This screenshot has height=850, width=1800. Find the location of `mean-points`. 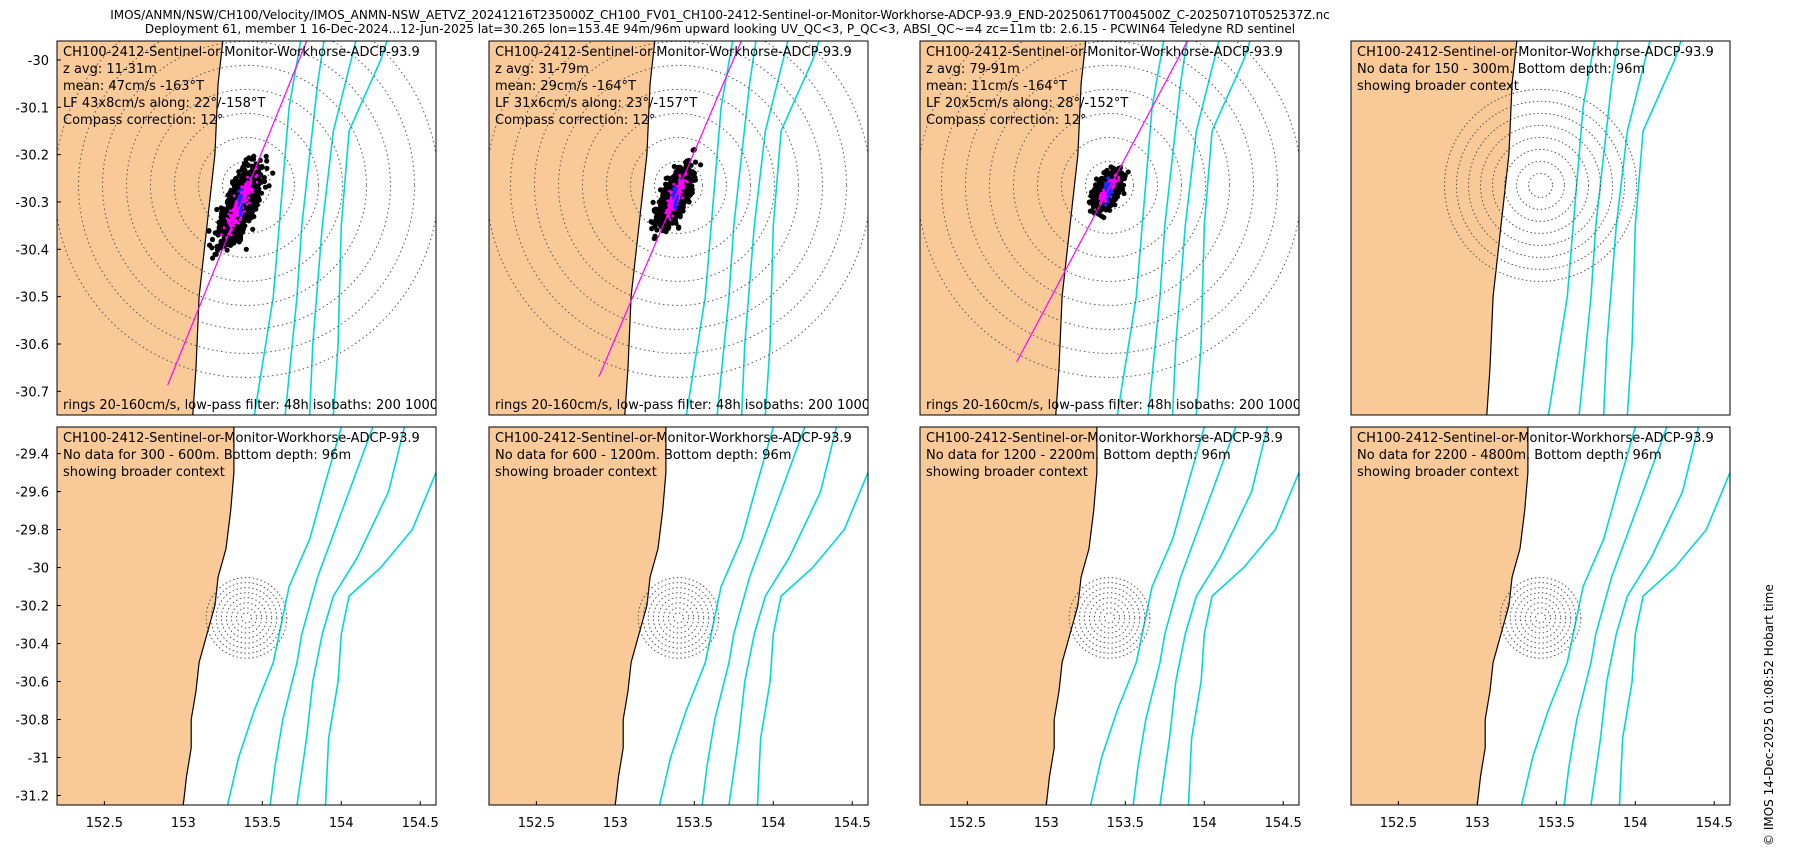

mean-points is located at coordinates (241, 202).